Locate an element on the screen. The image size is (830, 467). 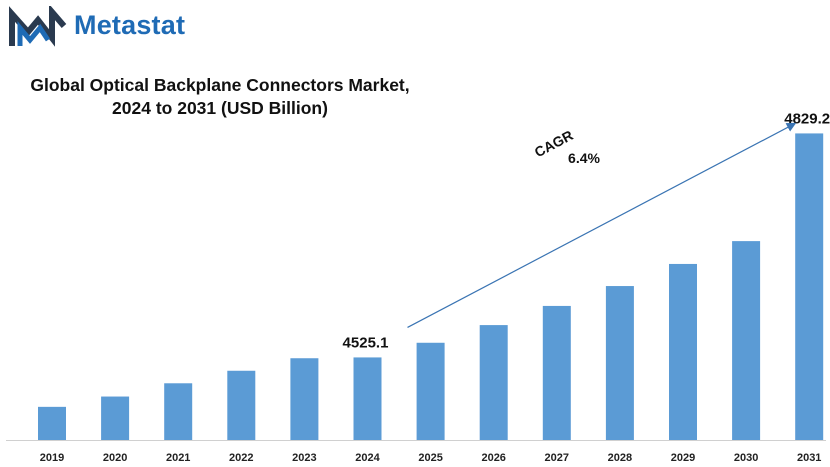
chart-title-line2: 2024 to 2031 (USD Billion) is located at coordinates (220, 108).